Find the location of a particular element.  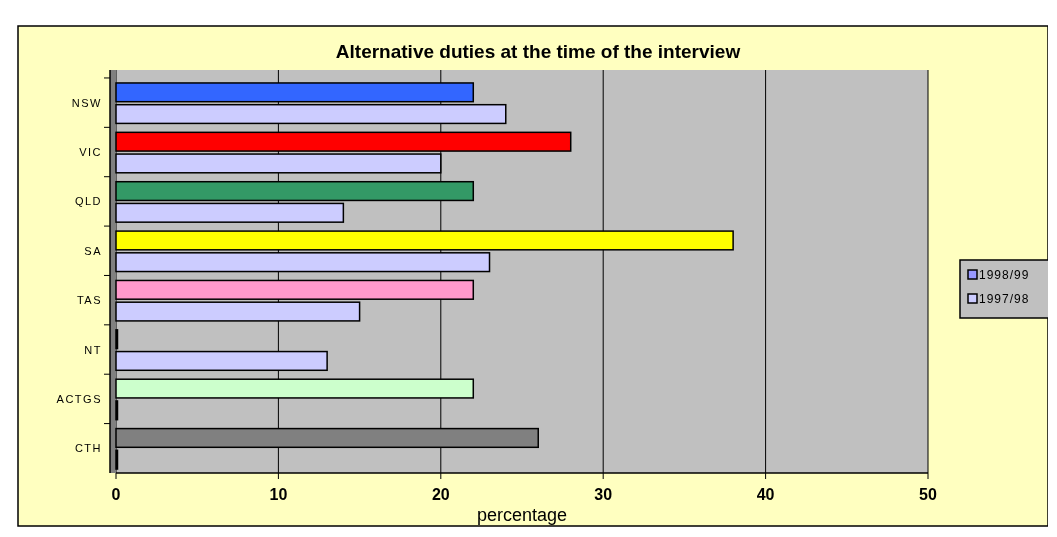

y-tick-label: VIC is located at coordinates (90, 152).